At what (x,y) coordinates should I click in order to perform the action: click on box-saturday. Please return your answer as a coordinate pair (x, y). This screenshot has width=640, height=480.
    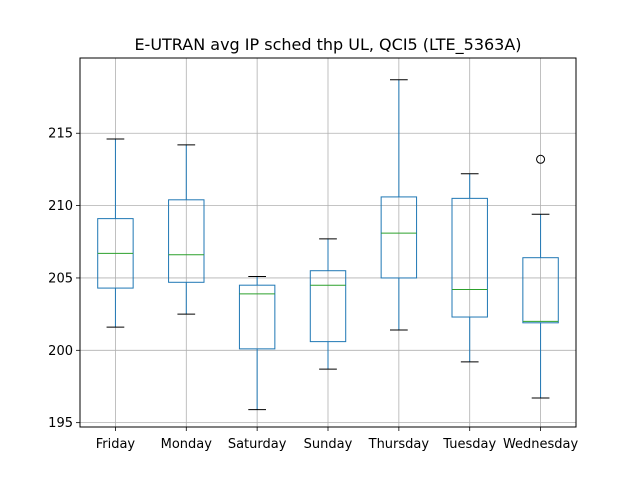
    Looking at the image, I should click on (257, 343).